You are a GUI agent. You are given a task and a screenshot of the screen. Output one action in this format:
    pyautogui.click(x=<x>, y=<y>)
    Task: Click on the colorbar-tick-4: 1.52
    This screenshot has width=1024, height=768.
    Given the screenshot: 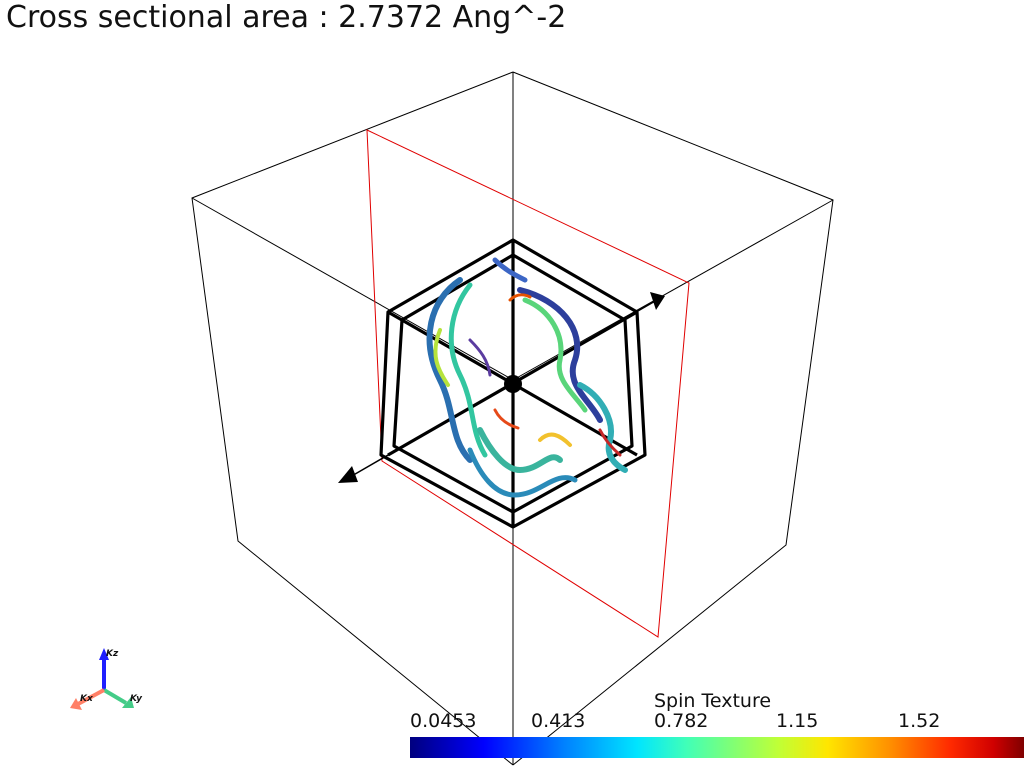 What is the action you would take?
    pyautogui.click(x=919, y=721)
    